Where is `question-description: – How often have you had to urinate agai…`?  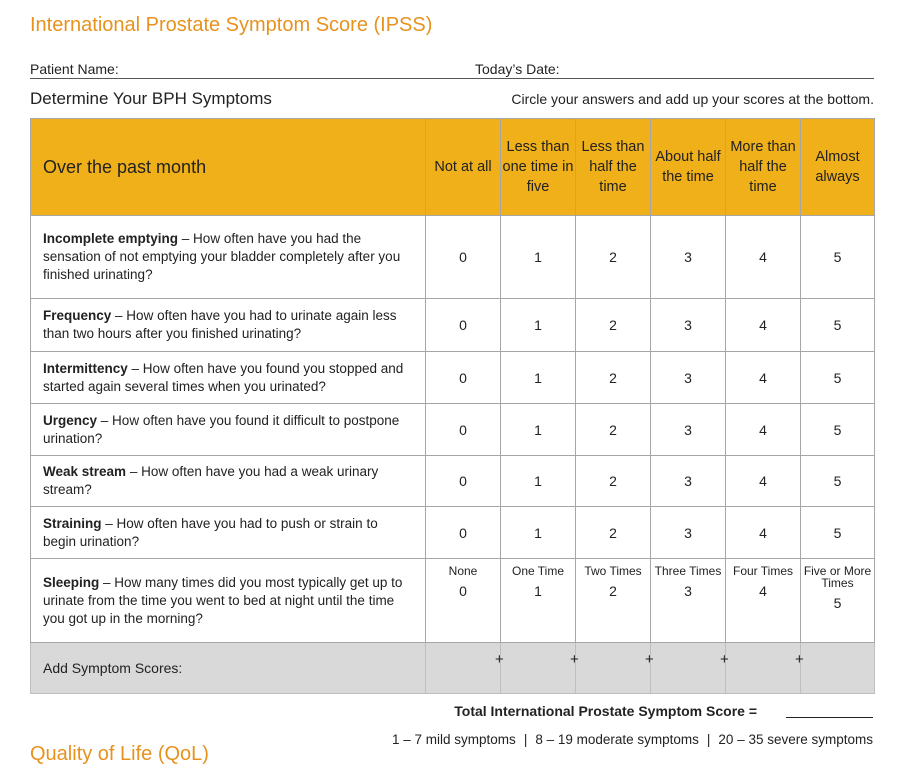 question-description: – How often have you had to urinate agai… is located at coordinates (220, 324).